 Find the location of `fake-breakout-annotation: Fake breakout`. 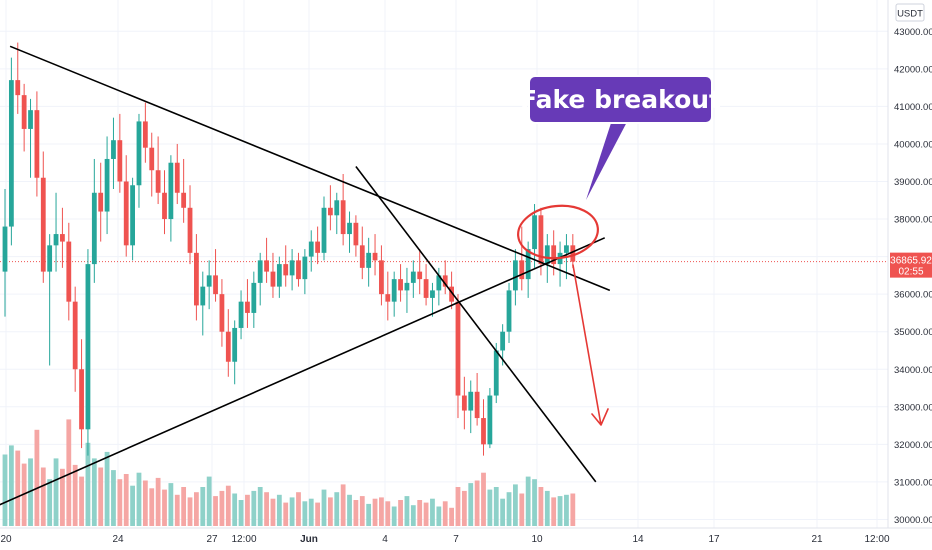

fake-breakout-annotation: Fake breakout is located at coordinates (619, 250).